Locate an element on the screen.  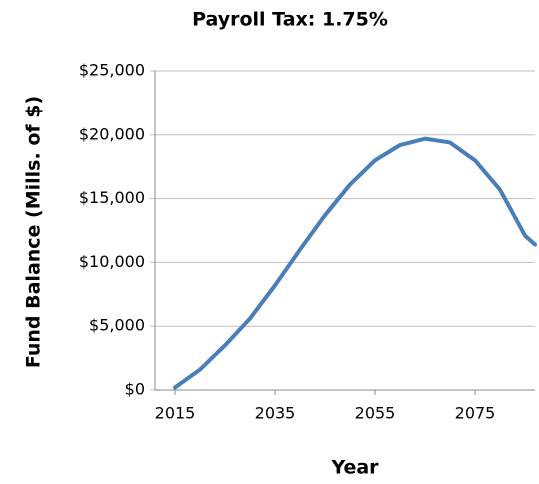
x-axis-title: Year is located at coordinates (354, 468).